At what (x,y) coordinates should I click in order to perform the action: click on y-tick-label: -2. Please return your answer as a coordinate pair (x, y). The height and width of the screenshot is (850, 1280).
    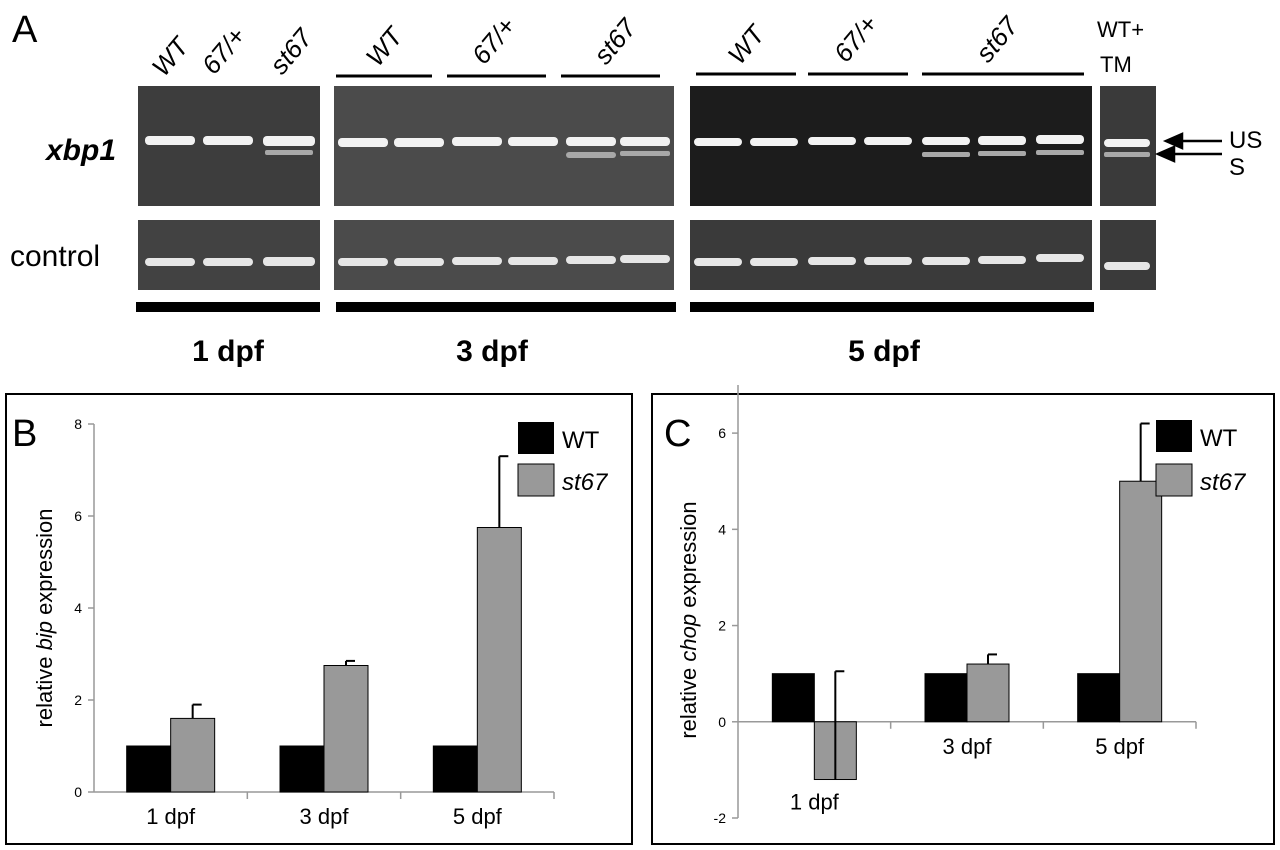
    Looking at the image, I should click on (720, 818).